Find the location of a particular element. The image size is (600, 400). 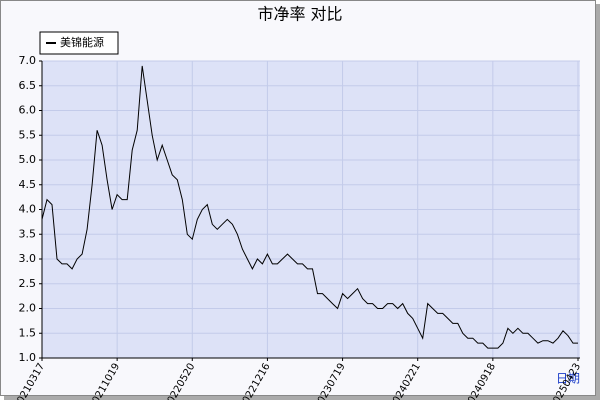

y-tick-label: 5.0 is located at coordinates (28, 159).